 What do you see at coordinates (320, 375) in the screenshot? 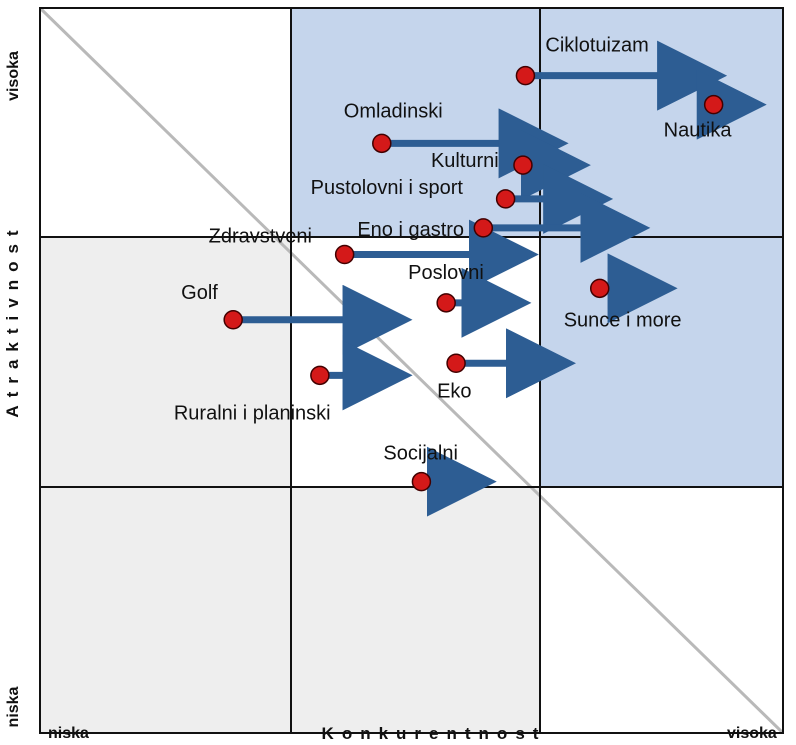
I see `point-ruralni-i-planinski` at bounding box center [320, 375].